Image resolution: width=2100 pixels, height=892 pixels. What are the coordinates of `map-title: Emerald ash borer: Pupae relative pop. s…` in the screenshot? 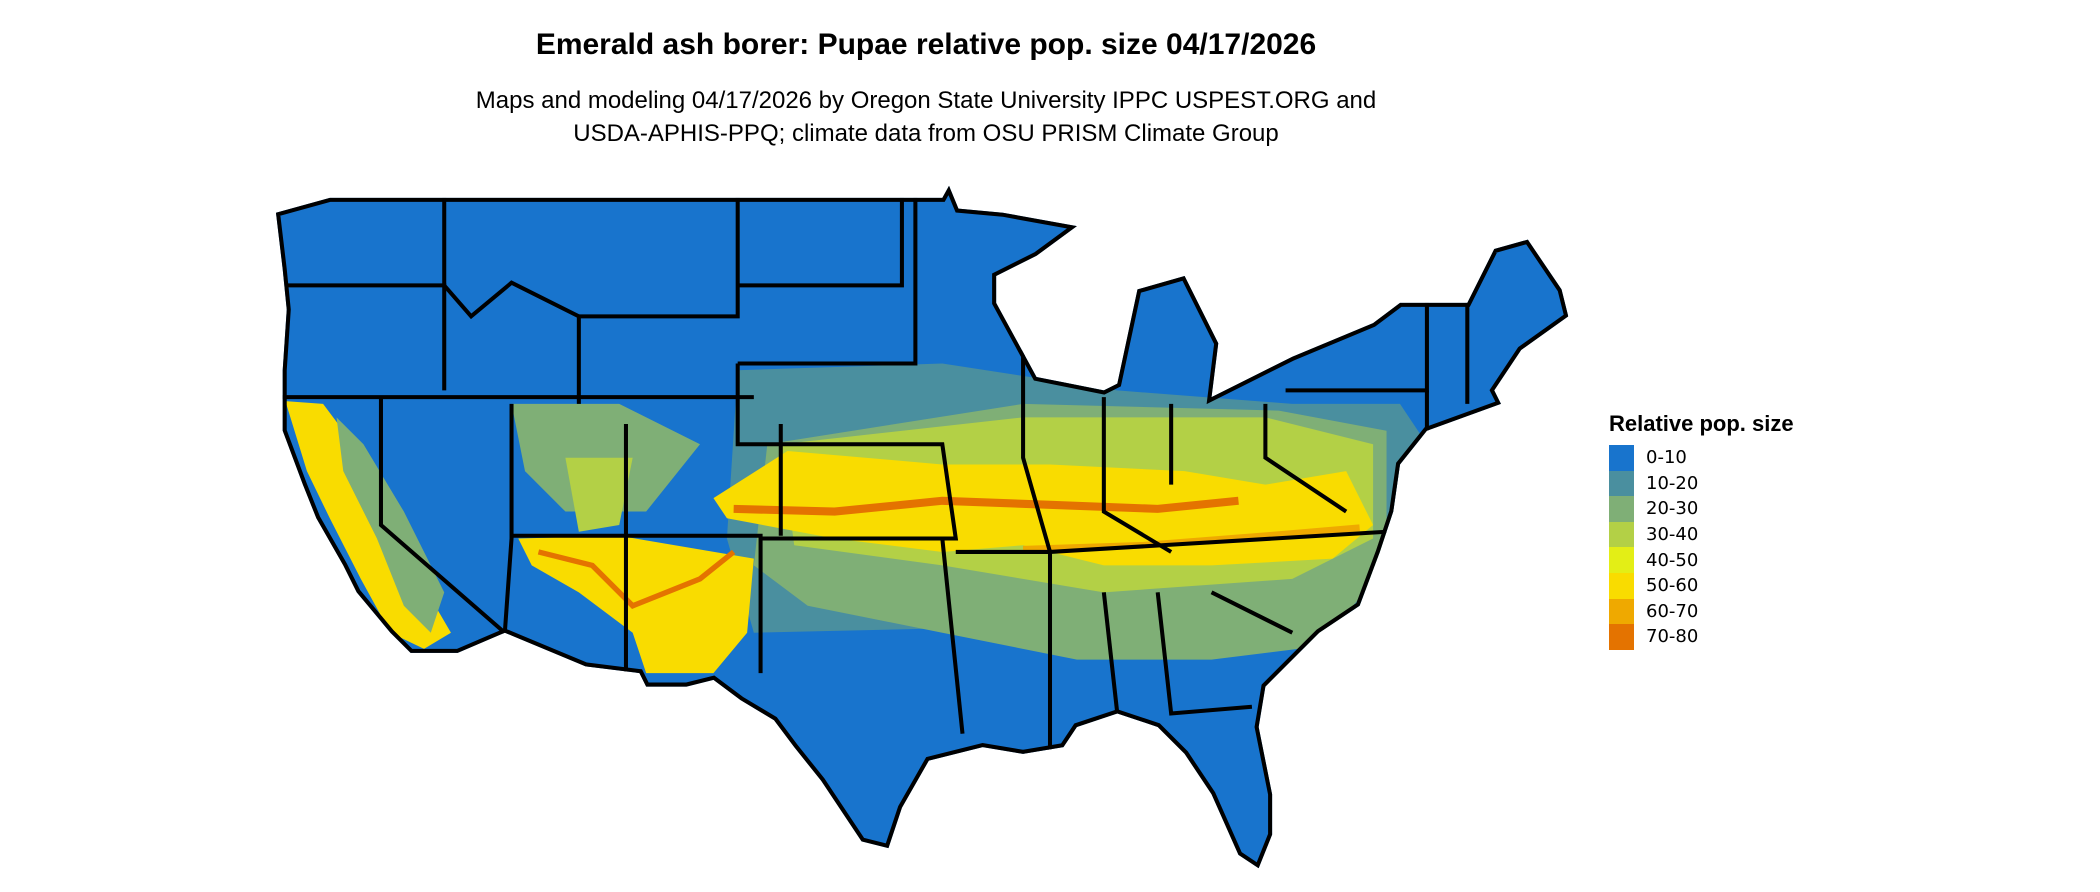 It's located at (926, 44).